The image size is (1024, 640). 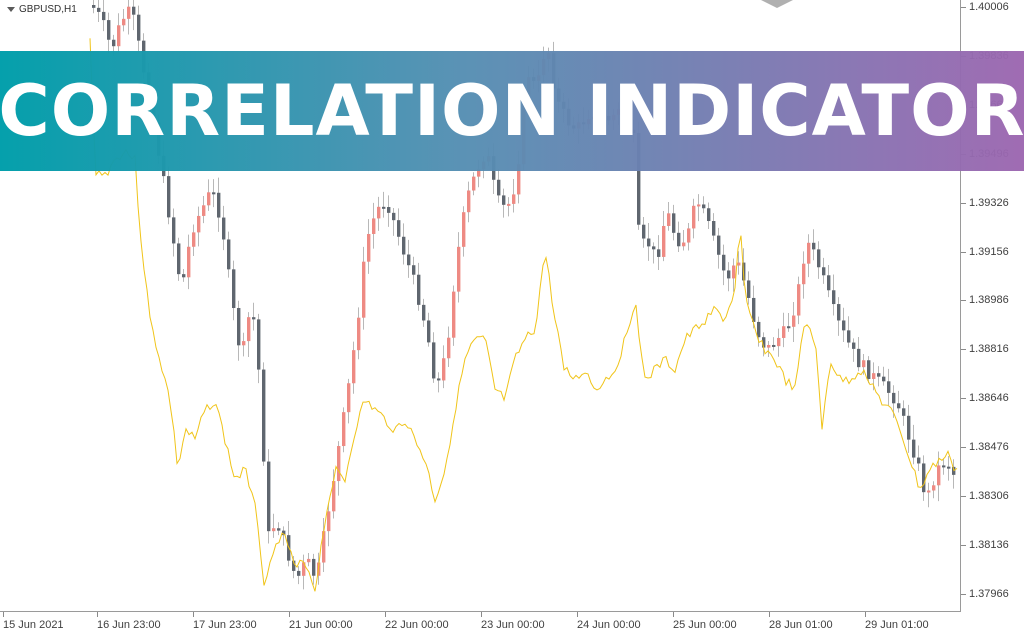 I want to click on price-label: 1.39156, so click(x=989, y=251).